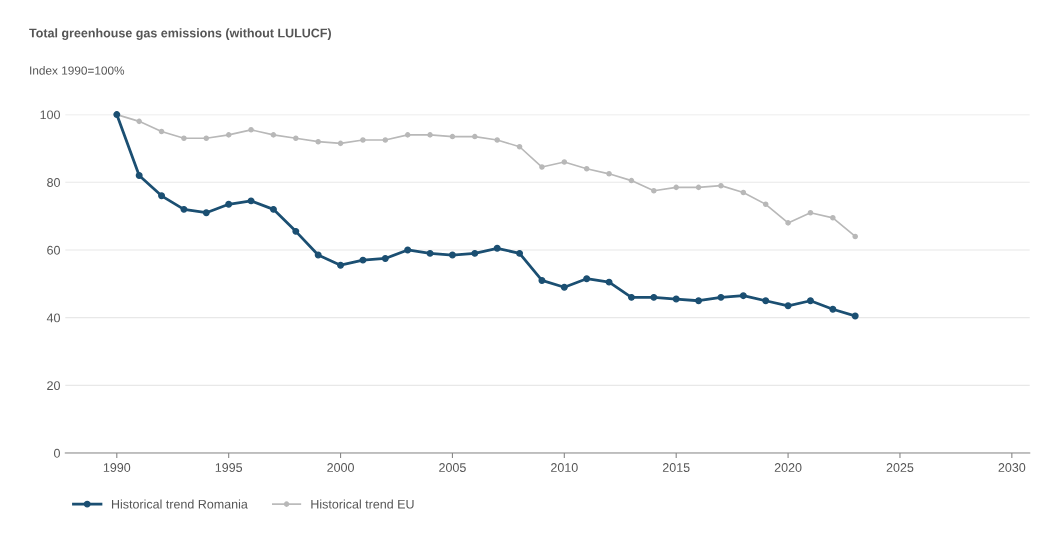 The width and height of the screenshot is (1037, 533). What do you see at coordinates (180, 504) in the screenshot?
I see `legend-label: Historical trend Romania` at bounding box center [180, 504].